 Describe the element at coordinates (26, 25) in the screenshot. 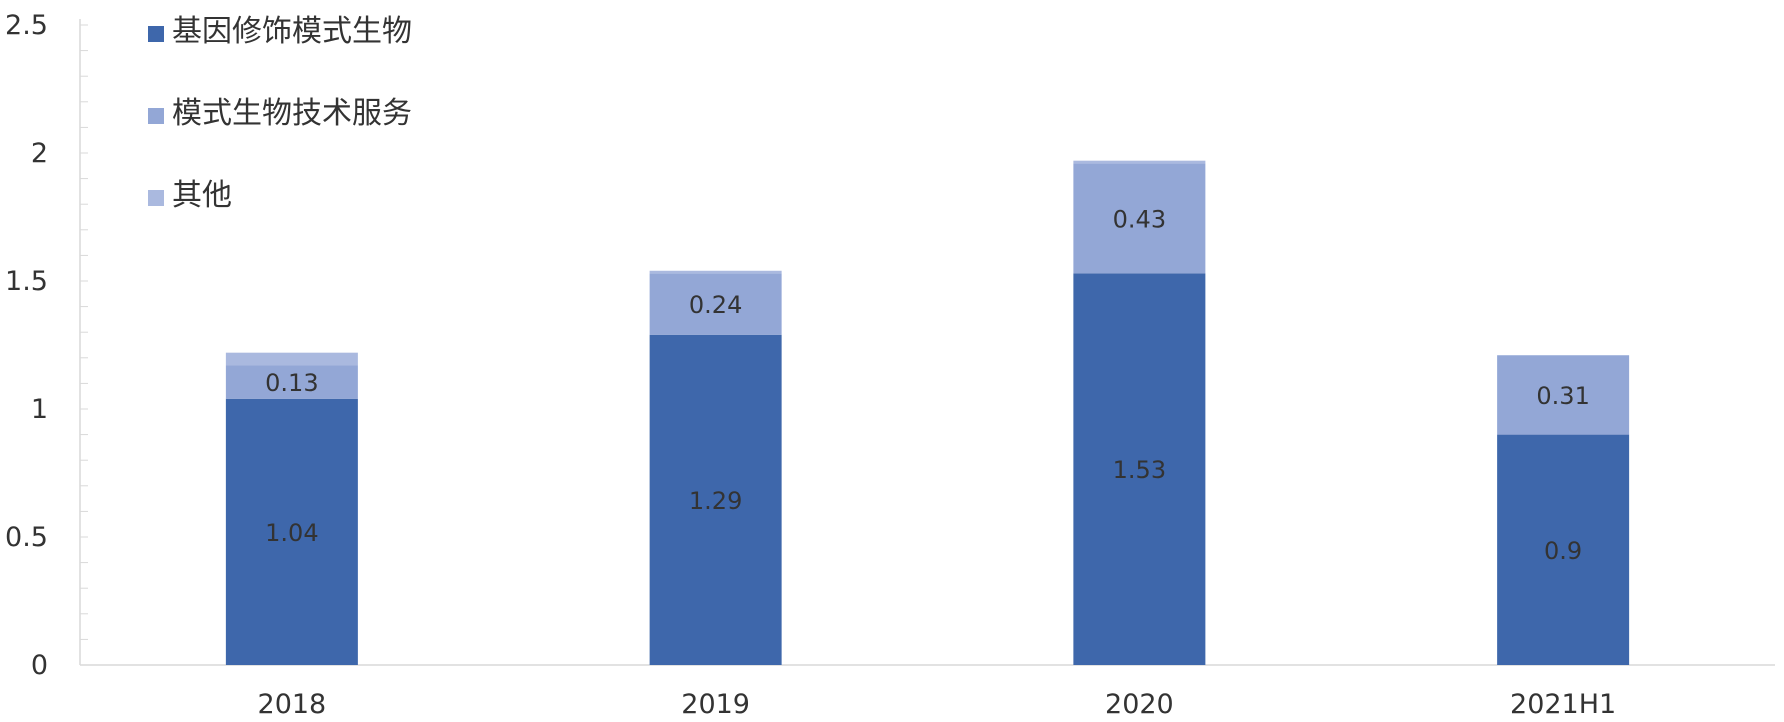

I see `y-tick-label: 2.5` at that location.